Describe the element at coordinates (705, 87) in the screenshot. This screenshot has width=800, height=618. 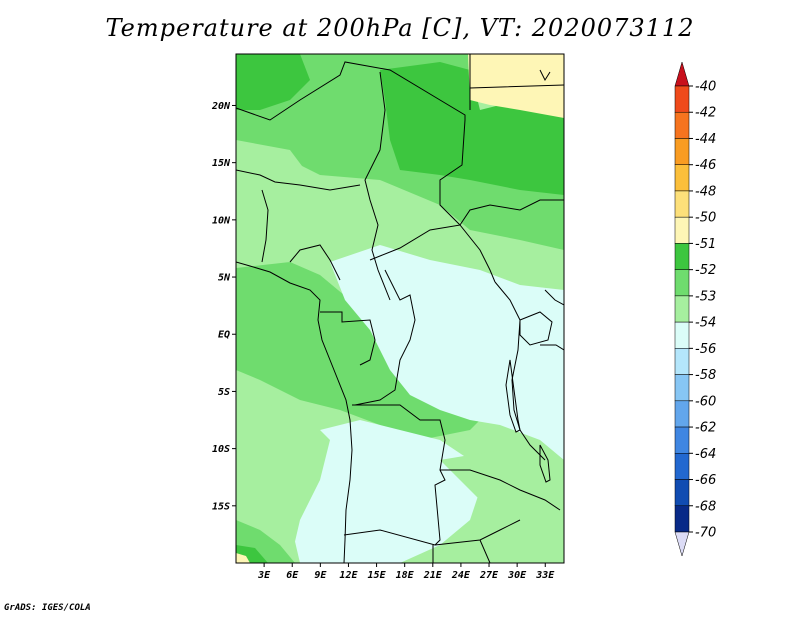
I see `colorbar-label: -40` at that location.